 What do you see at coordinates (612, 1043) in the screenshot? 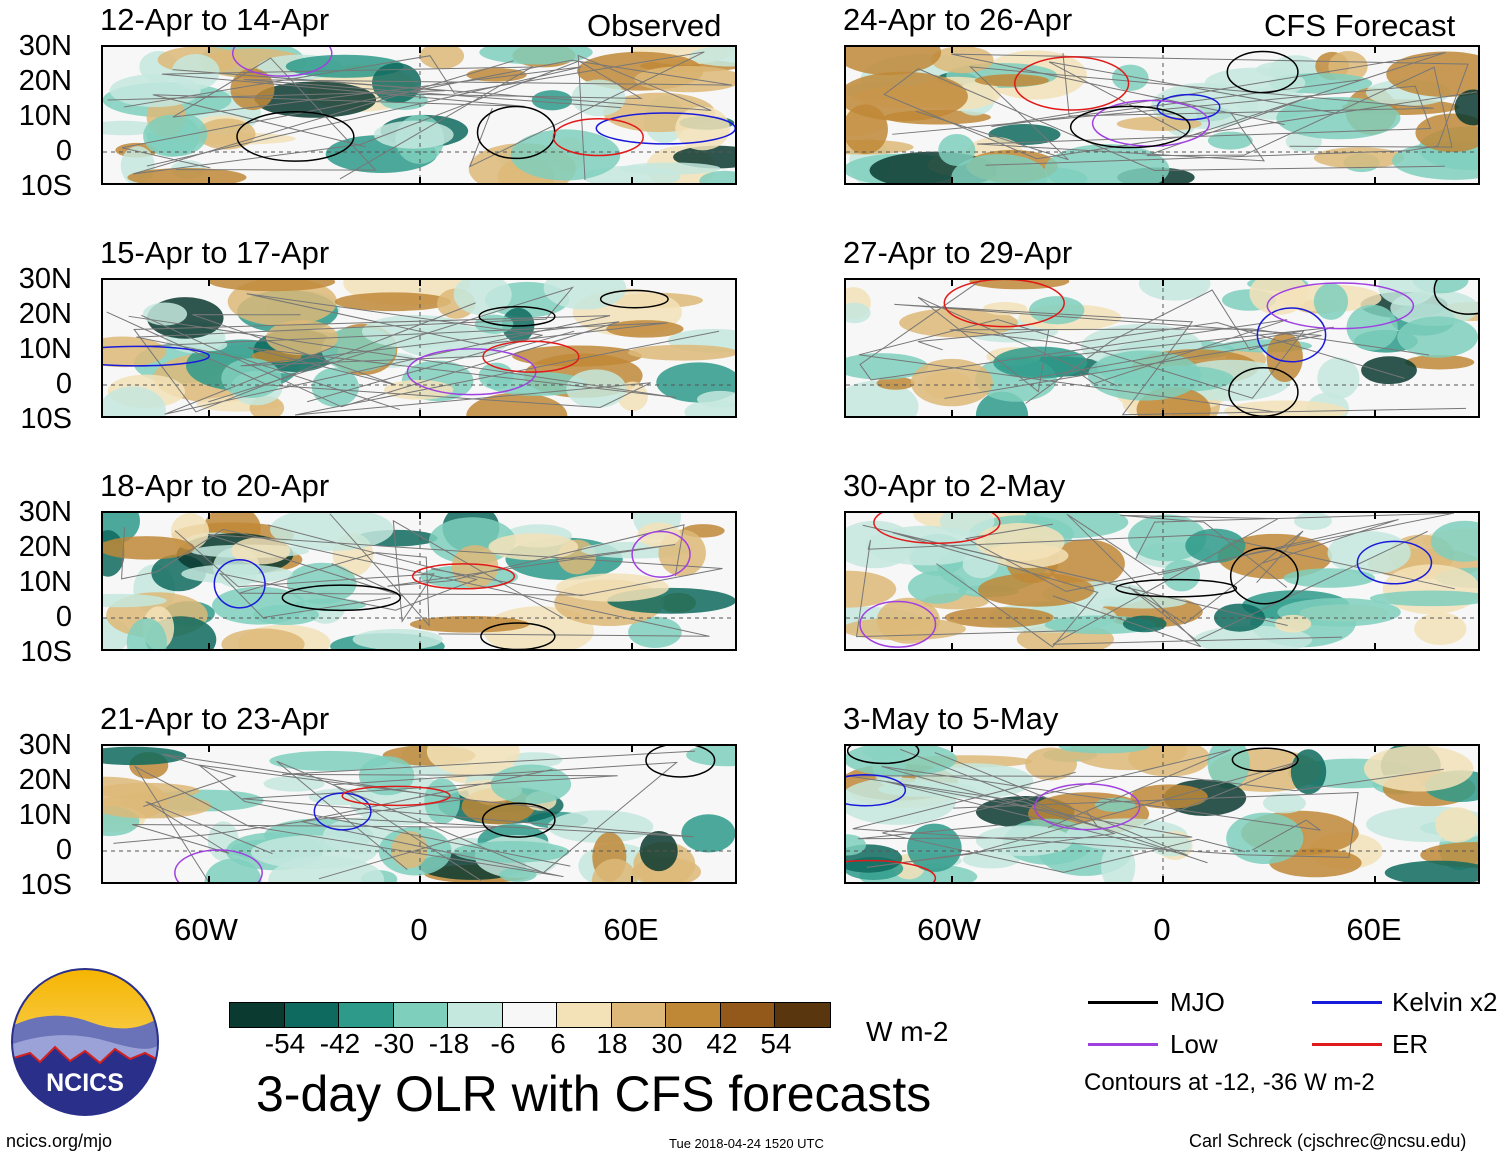
I see `colorbar-label: 18` at bounding box center [612, 1043].